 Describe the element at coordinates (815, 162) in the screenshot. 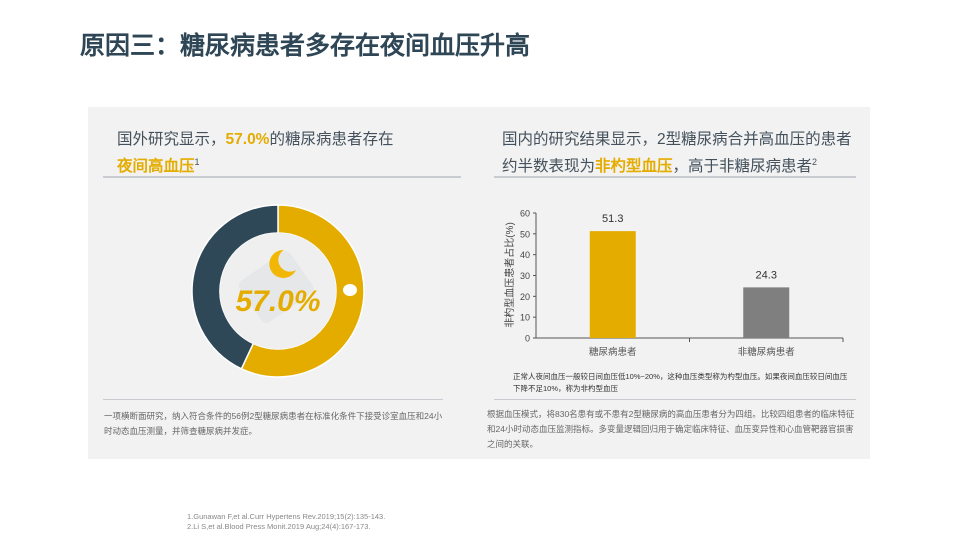

I see `ref-sup-2: 2` at that location.